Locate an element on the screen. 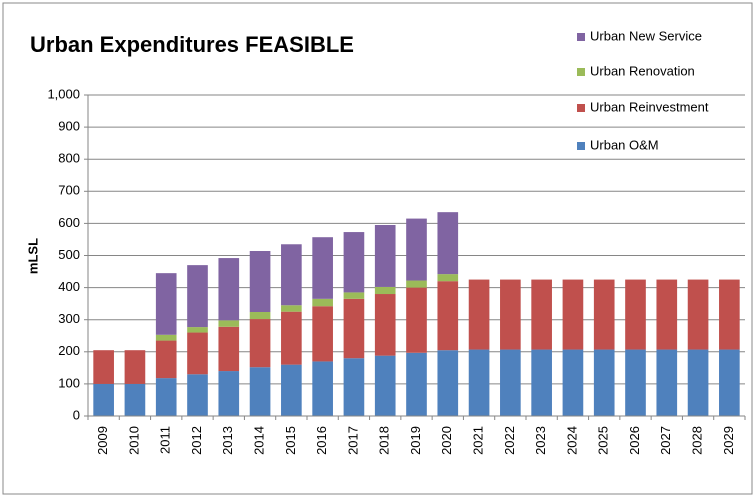 The height and width of the screenshot is (497, 755). y-tick-label: 0 is located at coordinates (76, 414).